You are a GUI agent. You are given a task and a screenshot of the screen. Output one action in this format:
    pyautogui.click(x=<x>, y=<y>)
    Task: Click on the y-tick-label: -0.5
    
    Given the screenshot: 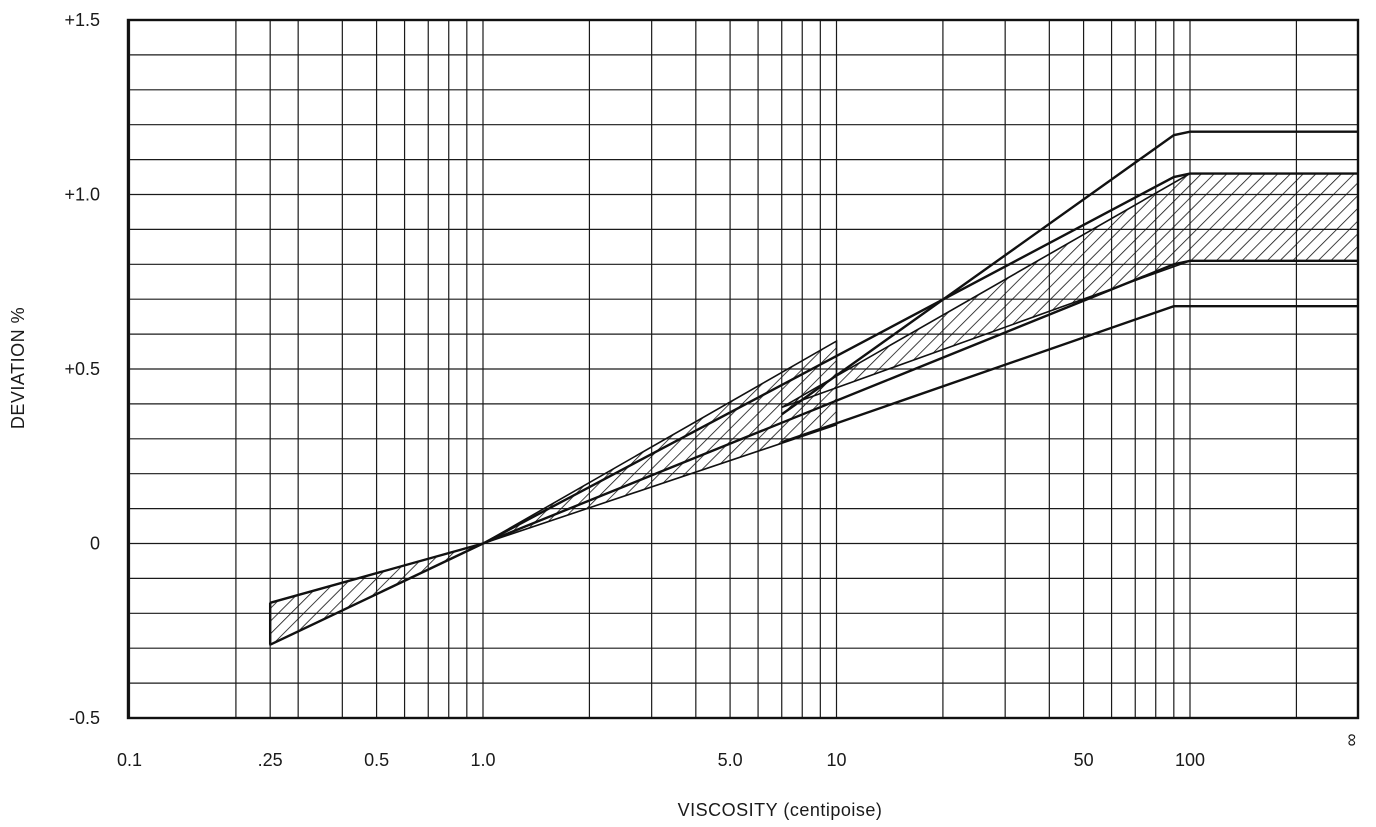 What is the action you would take?
    pyautogui.click(x=84, y=718)
    